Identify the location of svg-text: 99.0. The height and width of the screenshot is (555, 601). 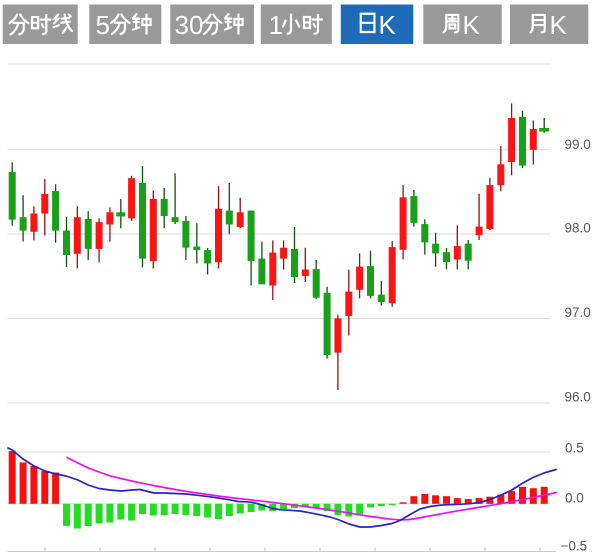
(578, 144).